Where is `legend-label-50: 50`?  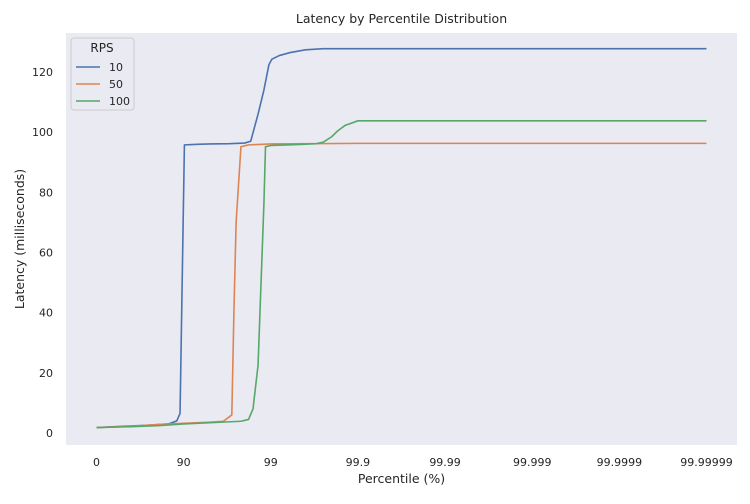 legend-label-50: 50 is located at coordinates (116, 84).